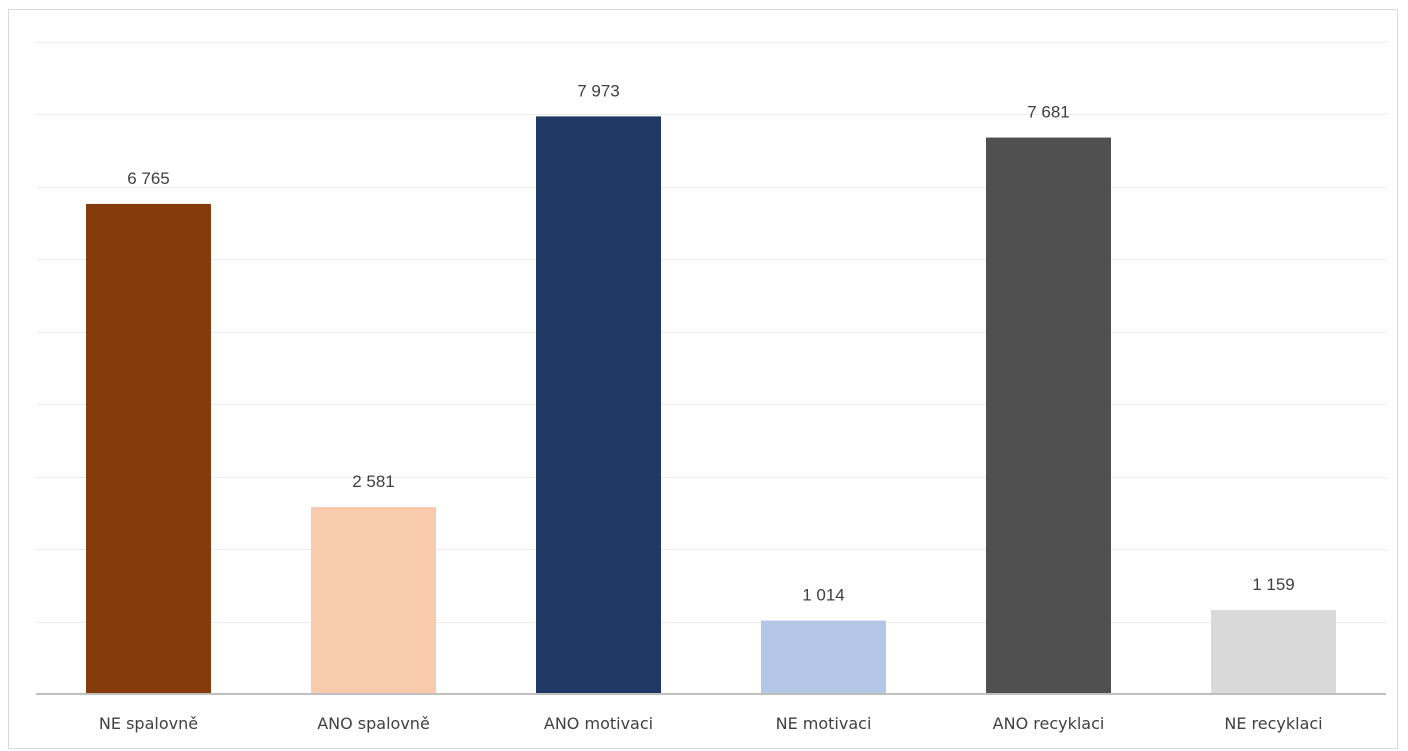  I want to click on data-label: 2 581, so click(373, 481).